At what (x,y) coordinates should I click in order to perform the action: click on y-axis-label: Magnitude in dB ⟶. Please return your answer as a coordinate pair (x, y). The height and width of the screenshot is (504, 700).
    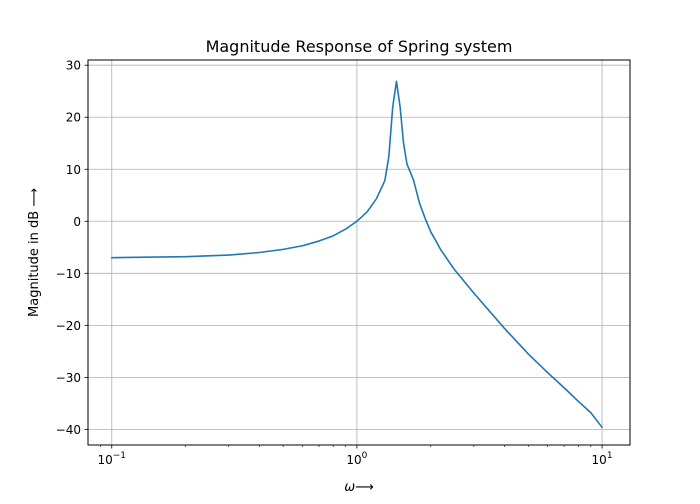
    Looking at the image, I should click on (34, 252).